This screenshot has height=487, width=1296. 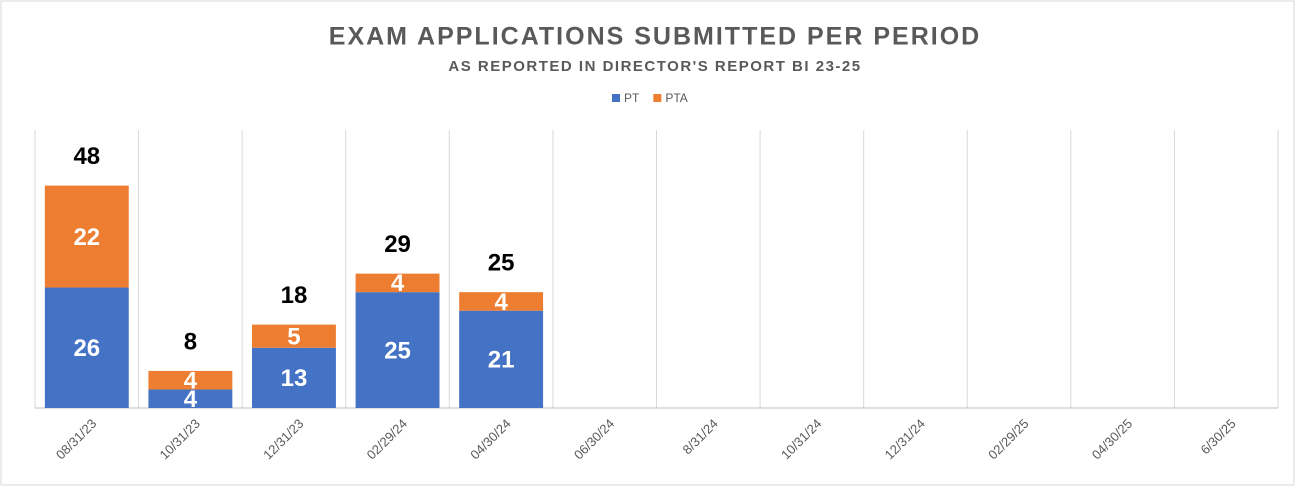 I want to click on total-label: 48, so click(x=86, y=156).